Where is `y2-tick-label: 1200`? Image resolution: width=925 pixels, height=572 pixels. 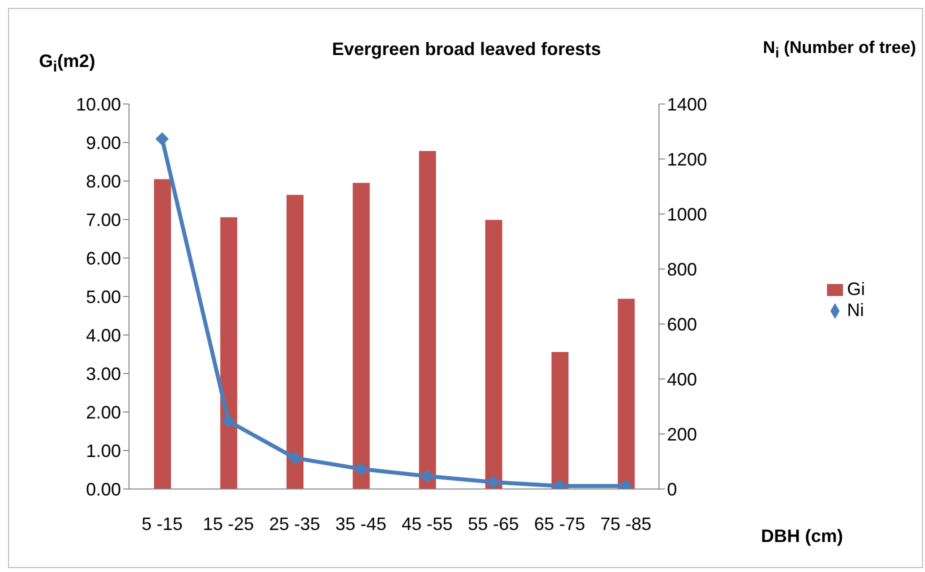 y2-tick-label: 1200 is located at coordinates (687, 159).